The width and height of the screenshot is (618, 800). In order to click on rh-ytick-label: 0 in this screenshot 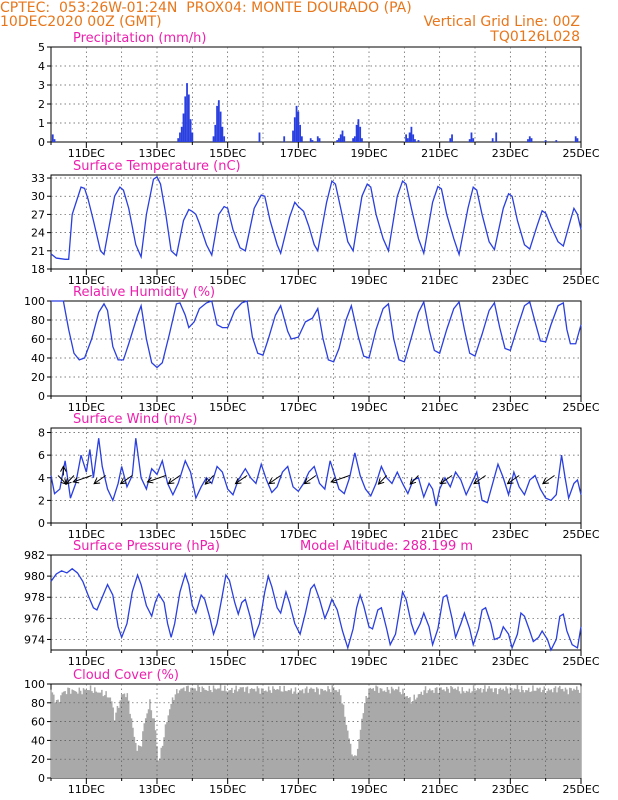, I will do `click(41, 396)`.